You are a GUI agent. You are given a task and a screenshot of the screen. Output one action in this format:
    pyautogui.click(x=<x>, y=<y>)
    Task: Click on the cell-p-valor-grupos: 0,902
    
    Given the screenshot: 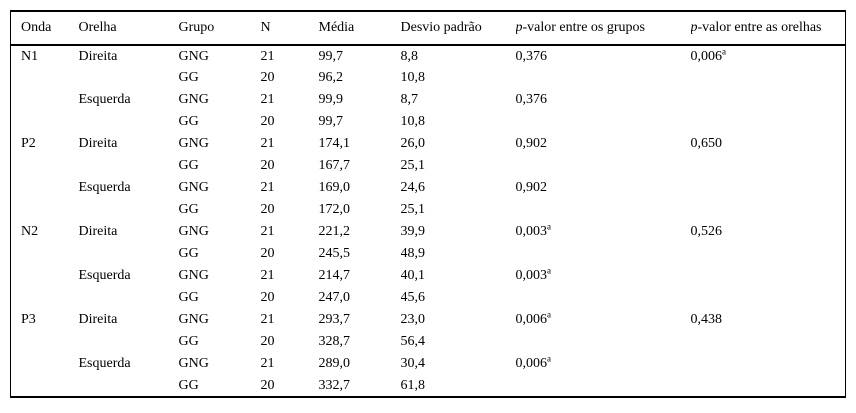 What is the action you would take?
    pyautogui.click(x=603, y=188)
    